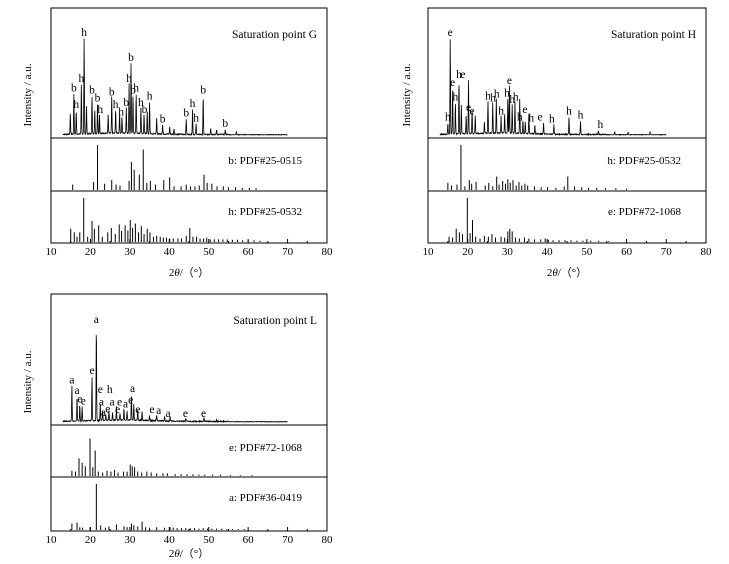 Image resolution: width=729 pixels, height=564 pixels. I want to click on reference-label: h: PDF#25-0532, so click(265, 212).